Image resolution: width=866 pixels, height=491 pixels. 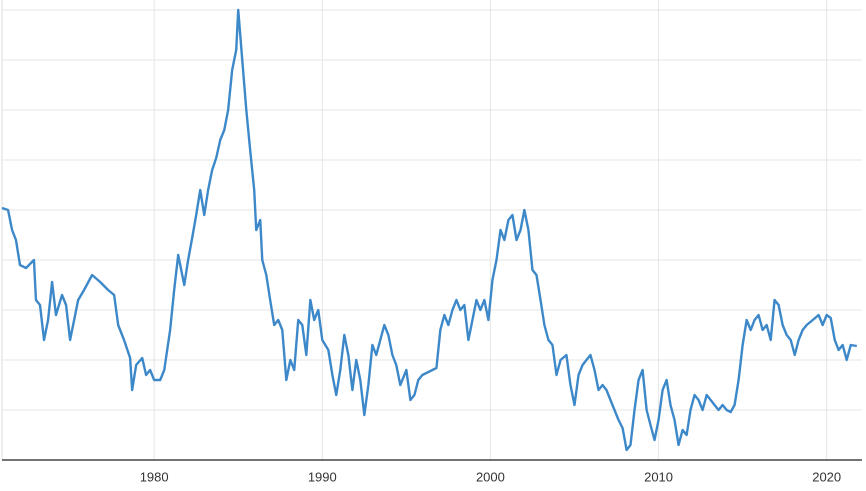 What do you see at coordinates (322, 476) in the screenshot?
I see `x-tick-label: 1990` at bounding box center [322, 476].